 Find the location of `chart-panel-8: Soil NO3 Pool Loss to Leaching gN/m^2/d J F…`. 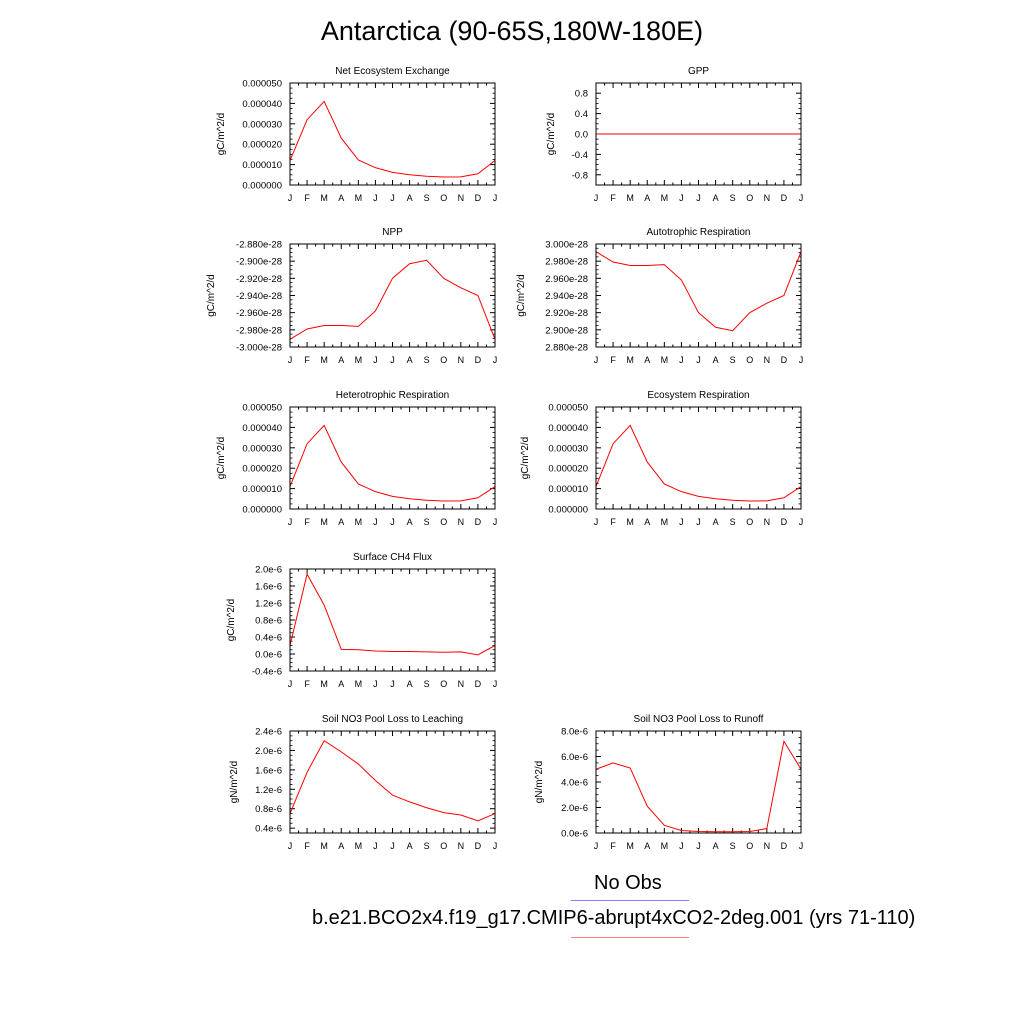

chart-panel-8: Soil NO3 Pool Loss to Leaching gN/m^2/d J F… is located at coordinates (363, 782).